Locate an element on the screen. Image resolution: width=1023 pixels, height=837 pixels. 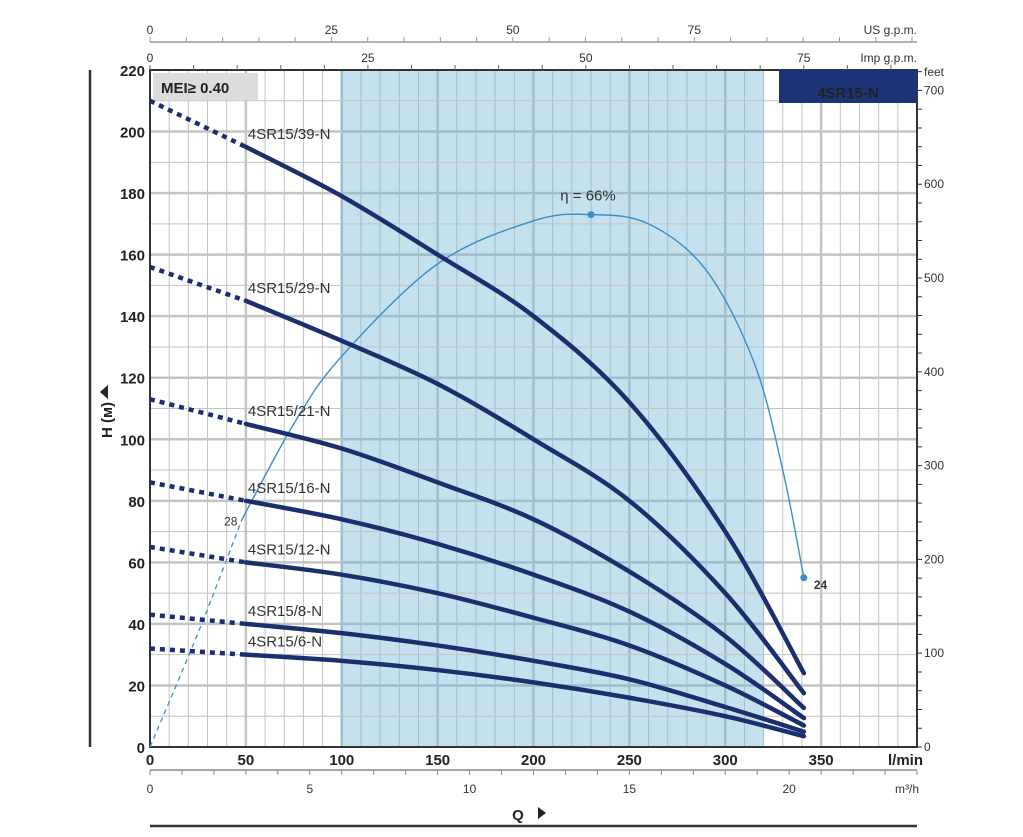
head-curve-label: 4SR15/29-N is located at coordinates (289, 288).